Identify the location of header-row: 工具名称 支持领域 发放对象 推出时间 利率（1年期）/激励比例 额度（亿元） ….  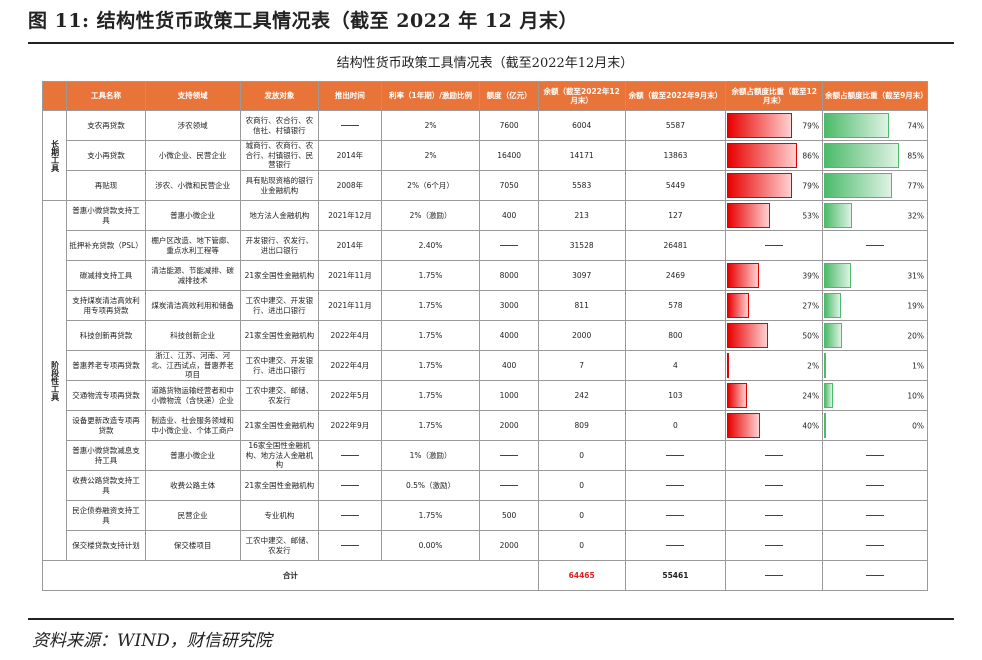
(484, 96).